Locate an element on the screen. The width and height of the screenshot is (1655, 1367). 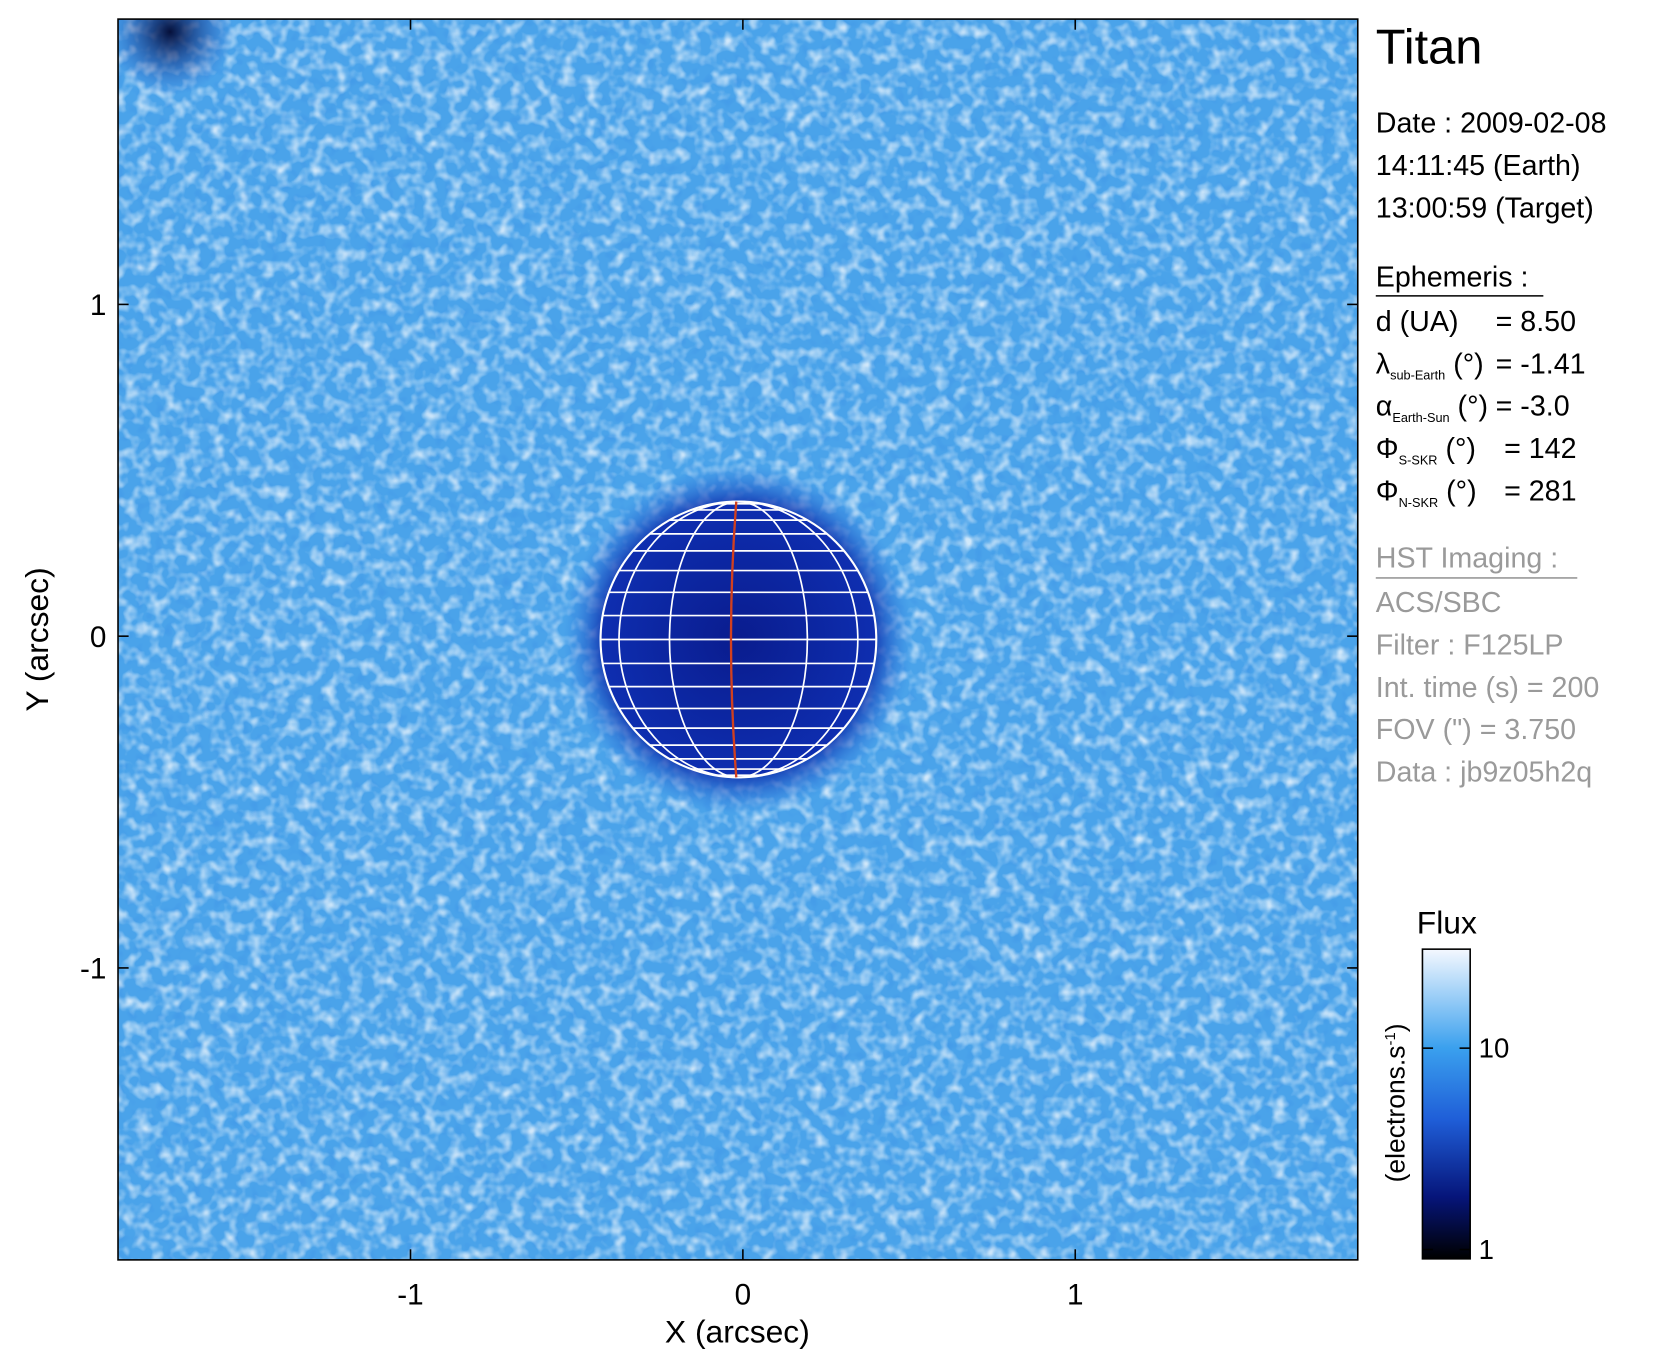
date-line: 14:11:45 (Earth) is located at coordinates (1478, 166).